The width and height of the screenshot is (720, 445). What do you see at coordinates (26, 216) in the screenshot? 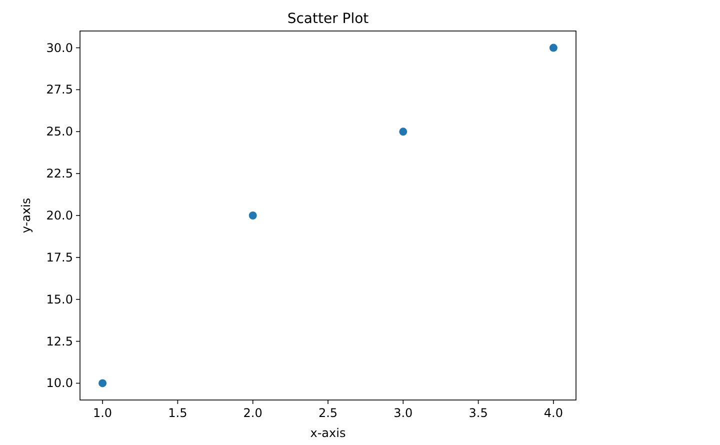
I see `y-axis-title: y-axis` at bounding box center [26, 216].